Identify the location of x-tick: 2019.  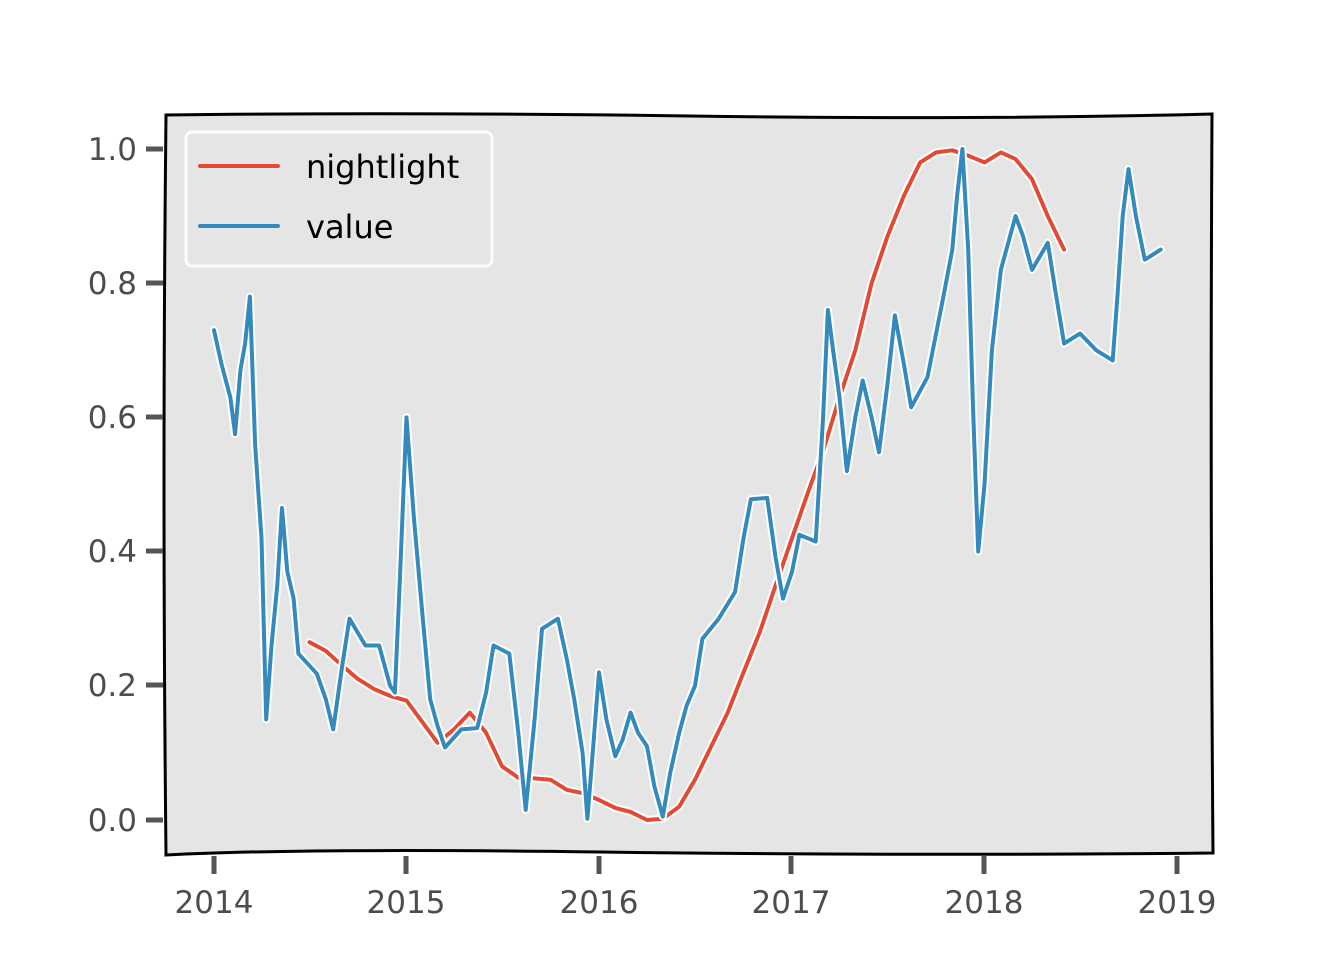
(1177, 888).